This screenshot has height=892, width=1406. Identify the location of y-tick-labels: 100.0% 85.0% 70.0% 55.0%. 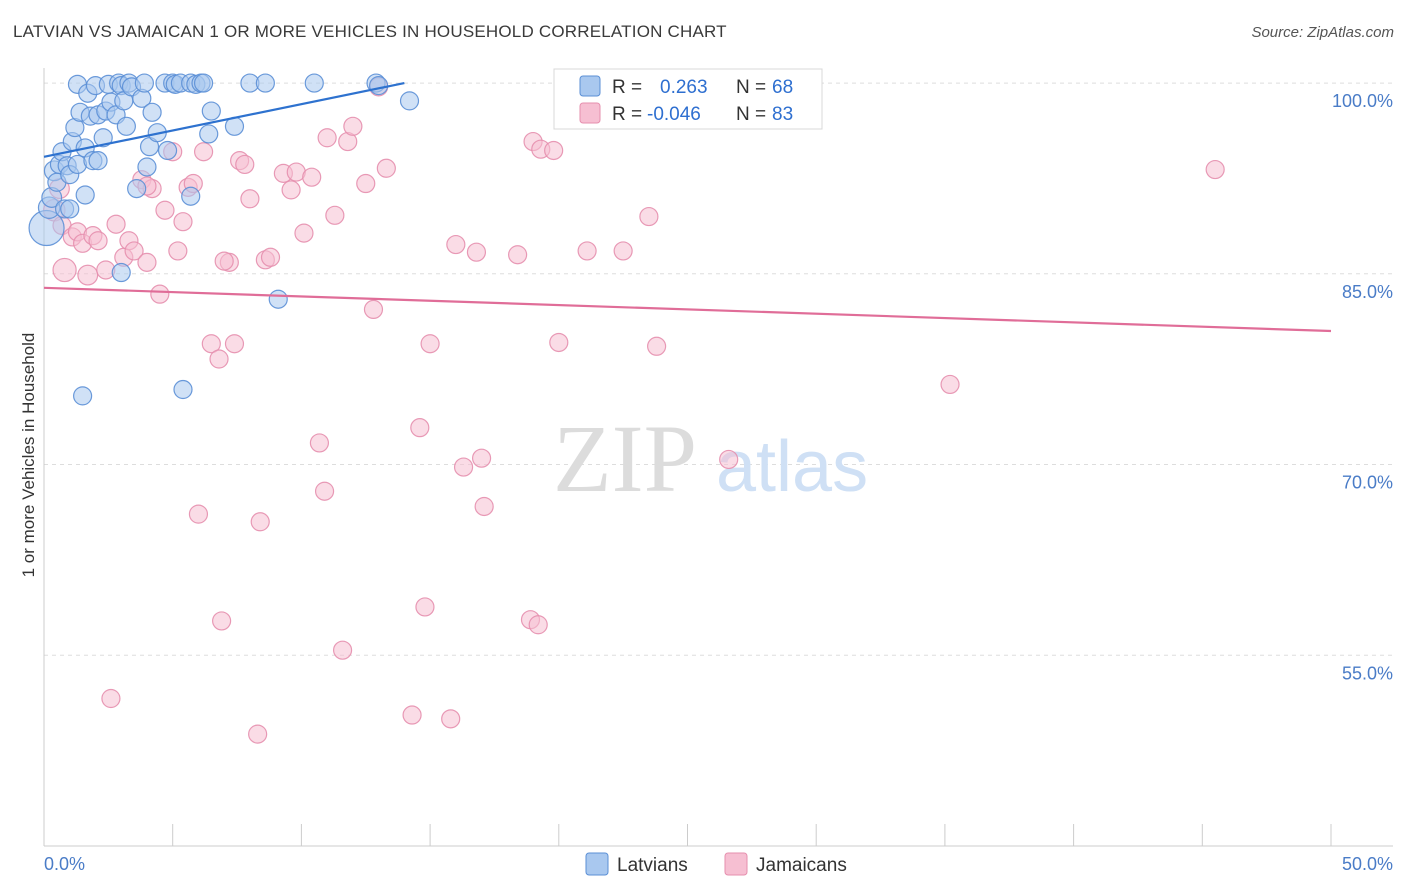
(1362, 387).